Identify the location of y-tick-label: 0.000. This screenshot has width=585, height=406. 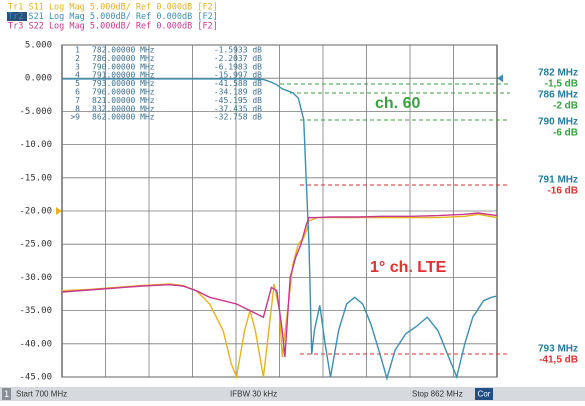
(38, 79).